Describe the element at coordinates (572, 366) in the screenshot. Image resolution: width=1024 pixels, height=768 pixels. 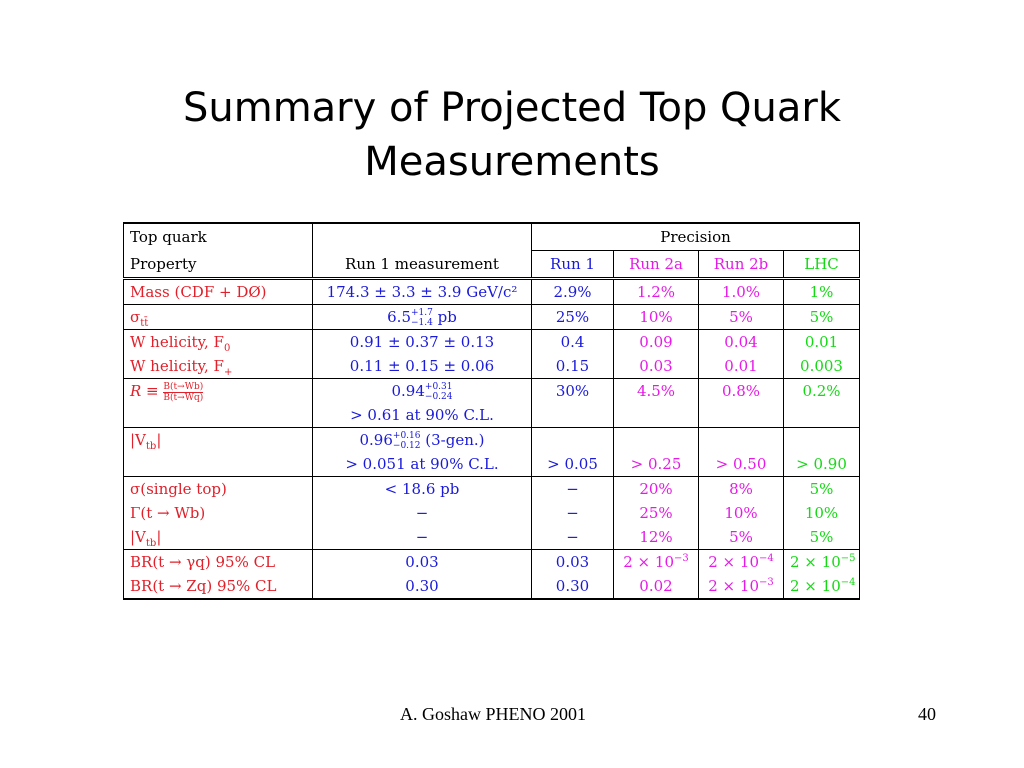
I see `cell-run1: 0.15` at that location.